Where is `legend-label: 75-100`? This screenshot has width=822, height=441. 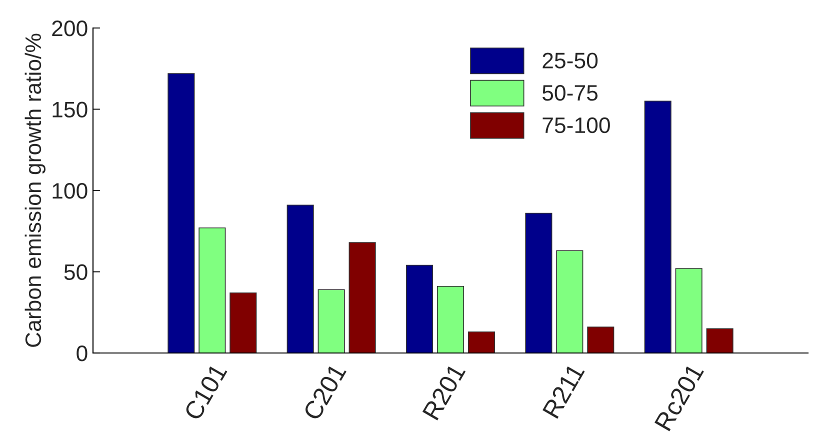 legend-label: 75-100 is located at coordinates (576, 125).